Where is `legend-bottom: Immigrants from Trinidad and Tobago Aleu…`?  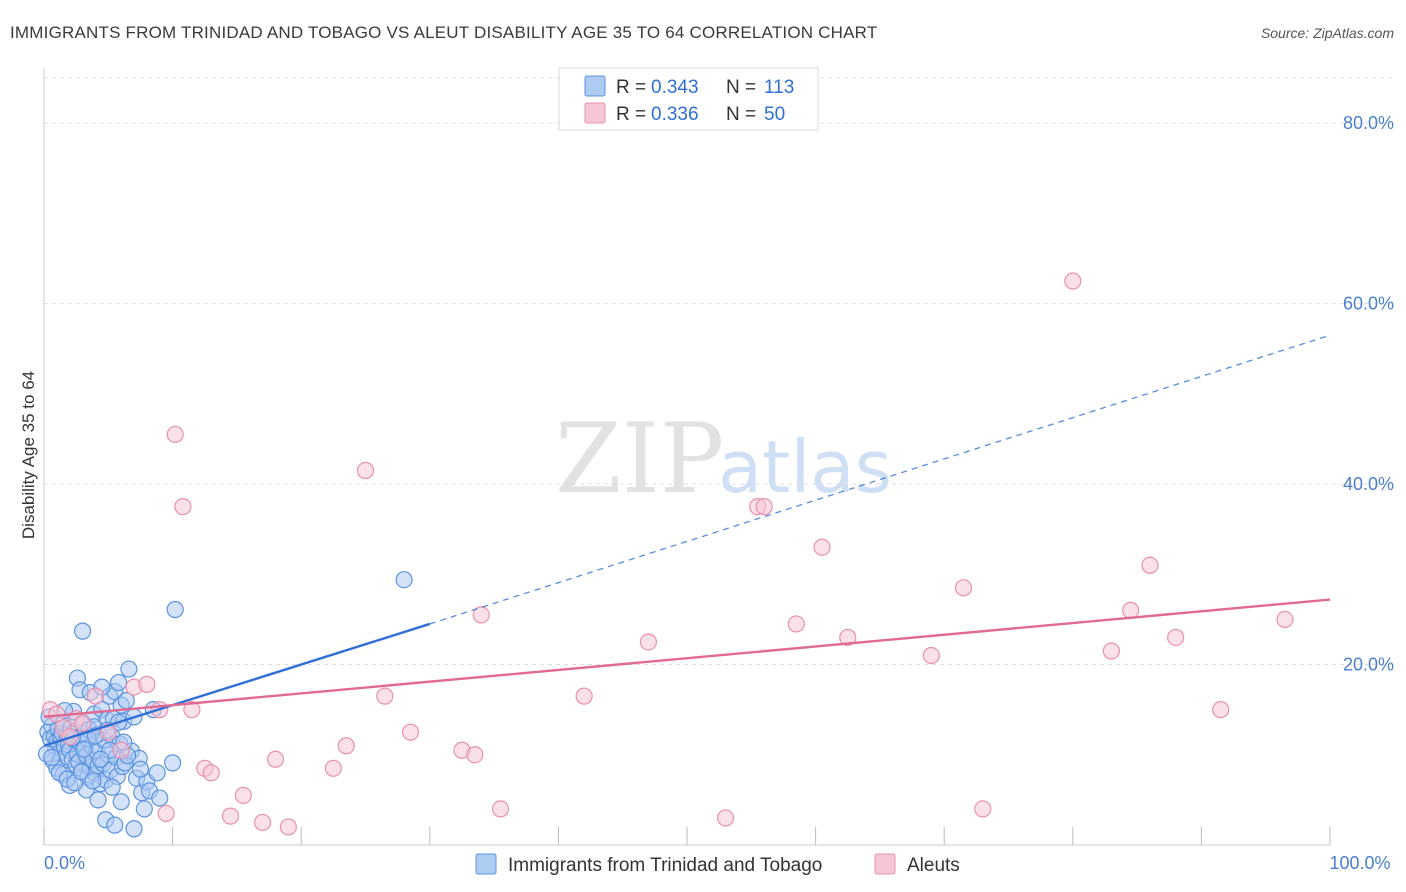 legend-bottom: Immigrants from Trinidad and Tobago Aleu… is located at coordinates (717, 864).